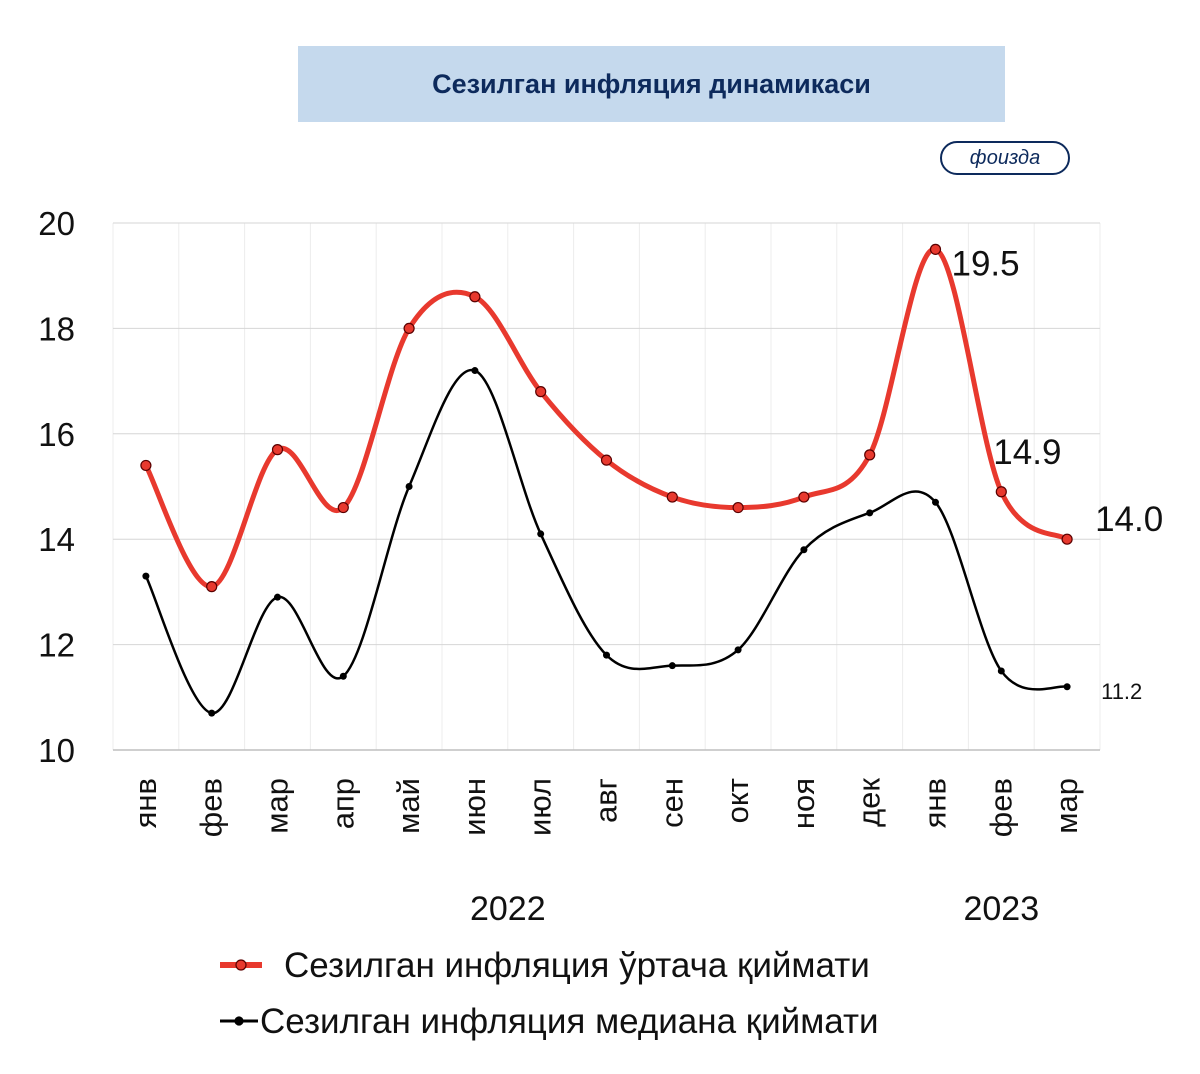  What do you see at coordinates (986, 263) in the screenshot?
I see `data-label: 19.5` at bounding box center [986, 263].